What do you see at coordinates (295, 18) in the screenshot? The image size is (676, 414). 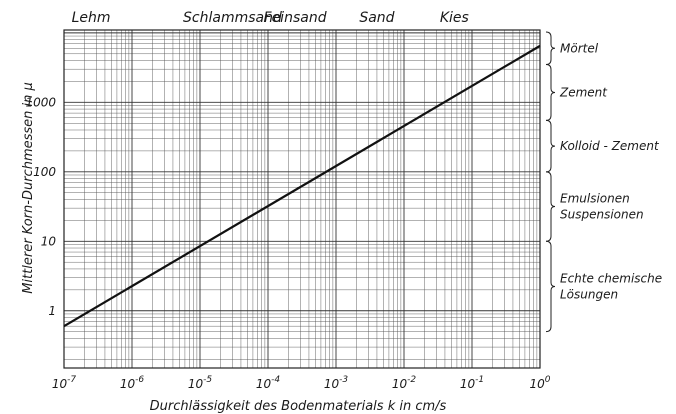 I see `top-category-label: Feinsand` at bounding box center [295, 18].